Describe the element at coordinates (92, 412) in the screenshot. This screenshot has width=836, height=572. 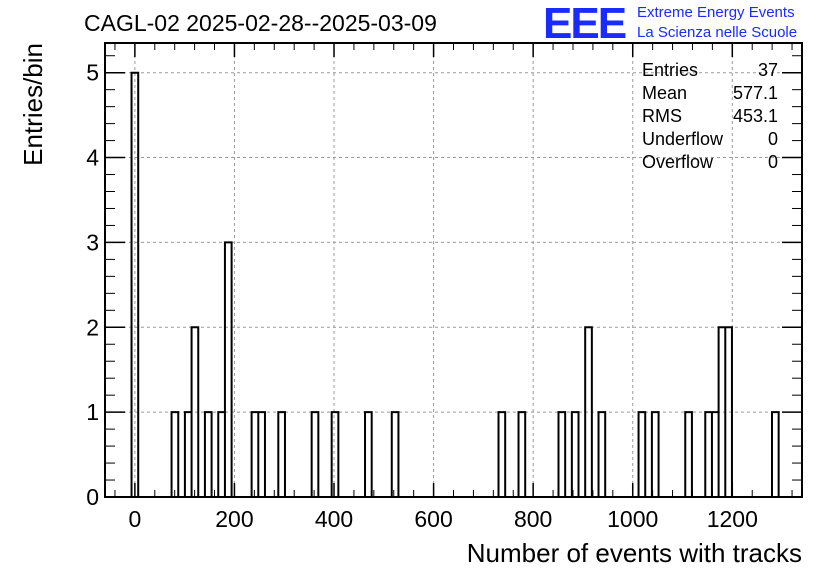
I see `y-tick-label: 1` at that location.